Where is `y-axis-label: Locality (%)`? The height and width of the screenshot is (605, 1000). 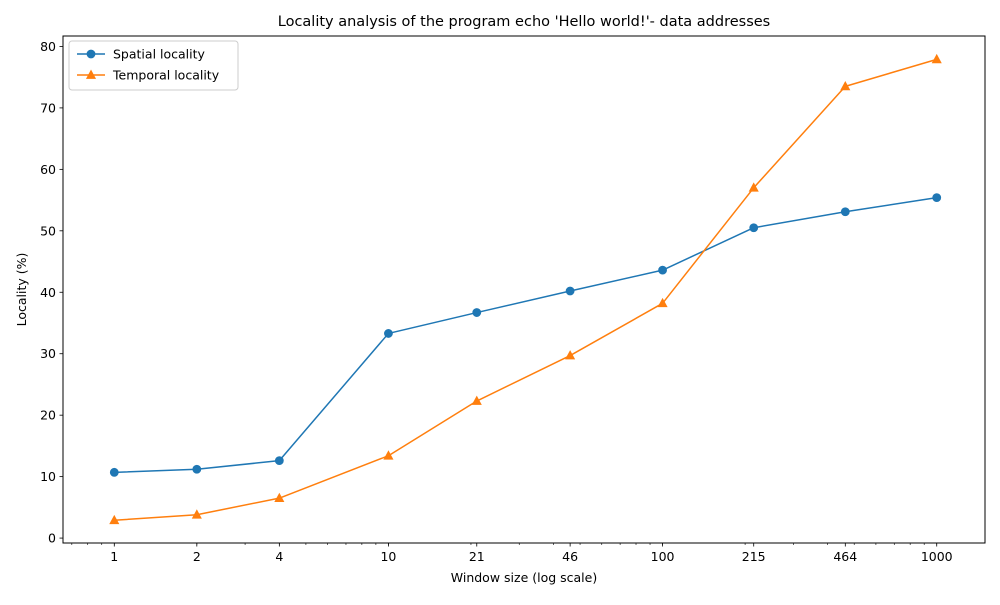 y-axis-label: Locality (%) is located at coordinates (21, 290).